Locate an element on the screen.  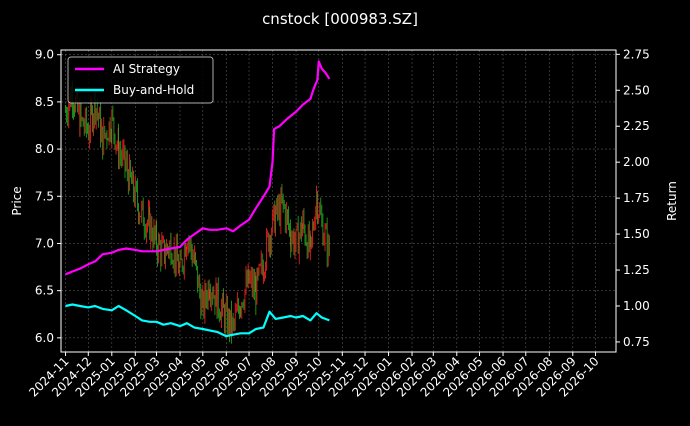
y-axis-left-label: Price is located at coordinates (17, 200).